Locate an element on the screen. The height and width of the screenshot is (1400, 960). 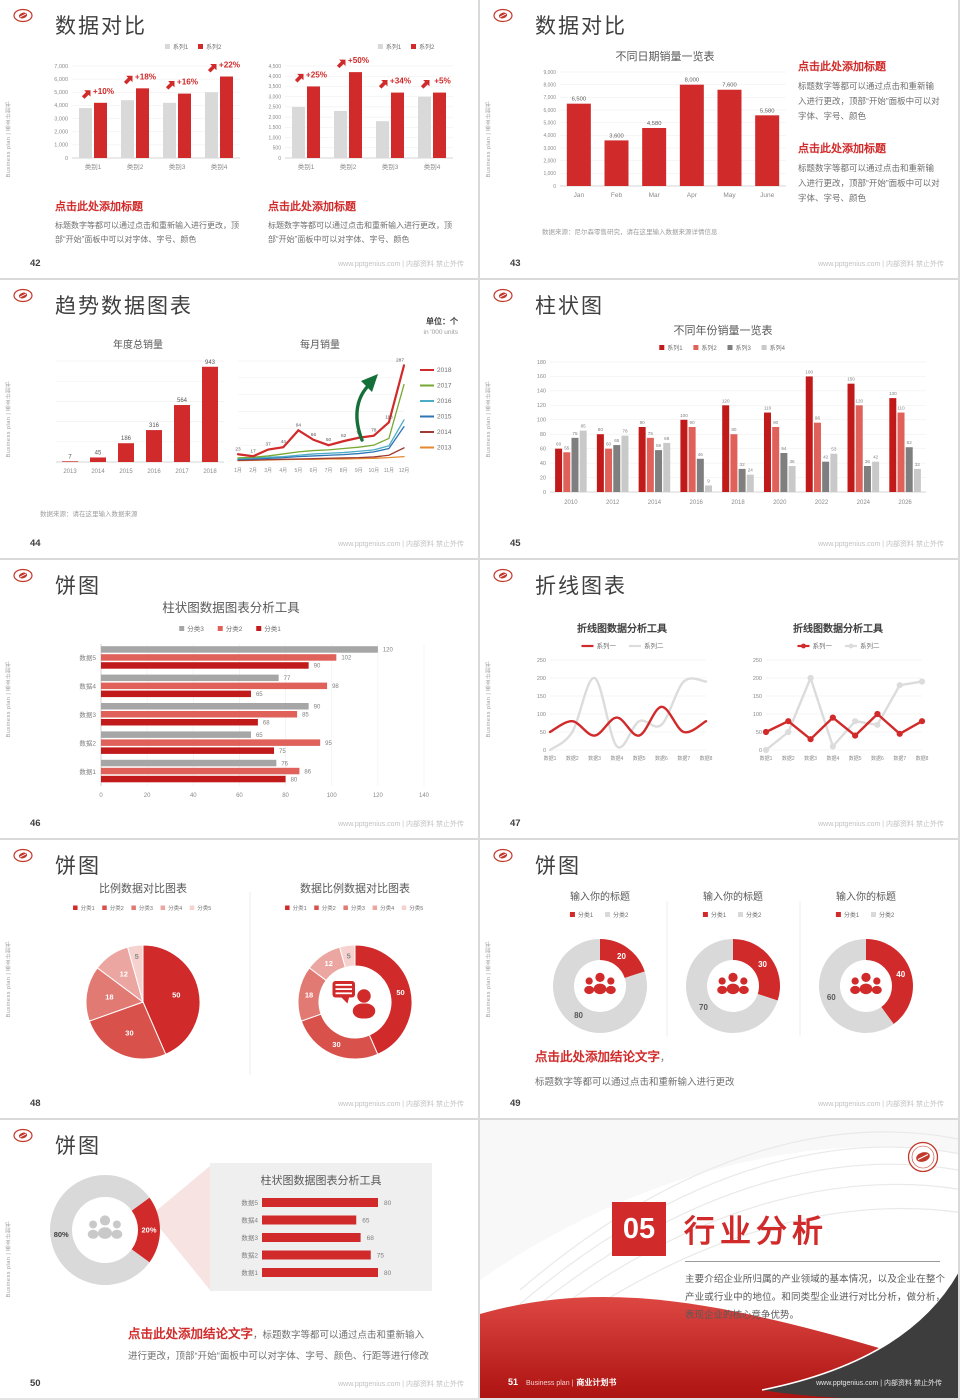
data-source-note: 数据来源：尼尔森零售研究，请在这里输入数据来源详情信息 is located at coordinates (630, 232).